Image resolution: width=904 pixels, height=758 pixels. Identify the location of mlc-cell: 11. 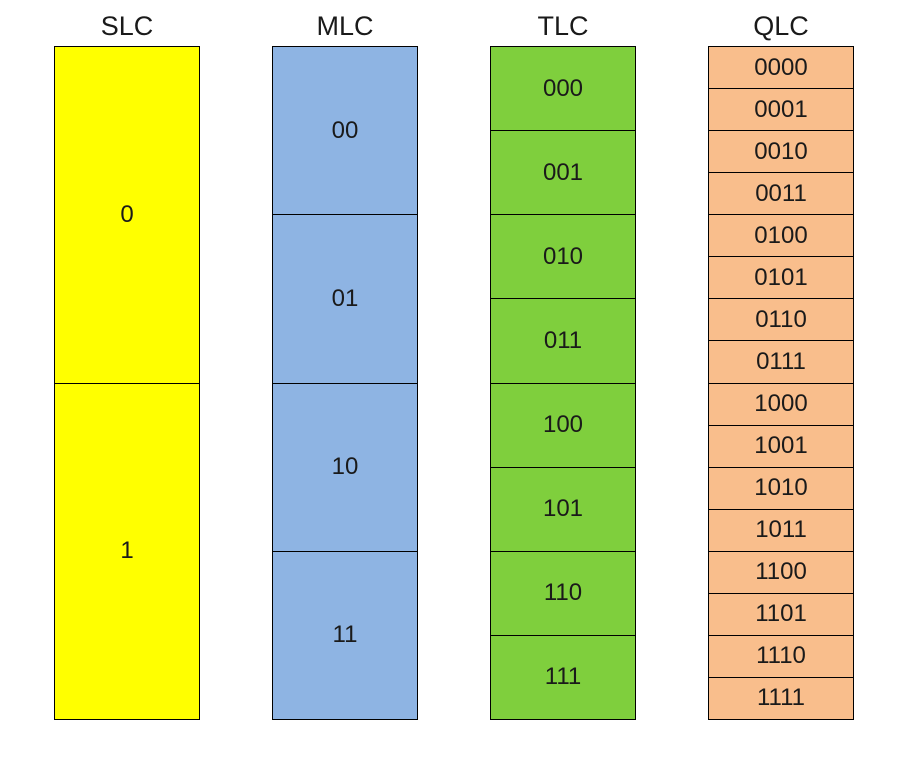
(345, 634).